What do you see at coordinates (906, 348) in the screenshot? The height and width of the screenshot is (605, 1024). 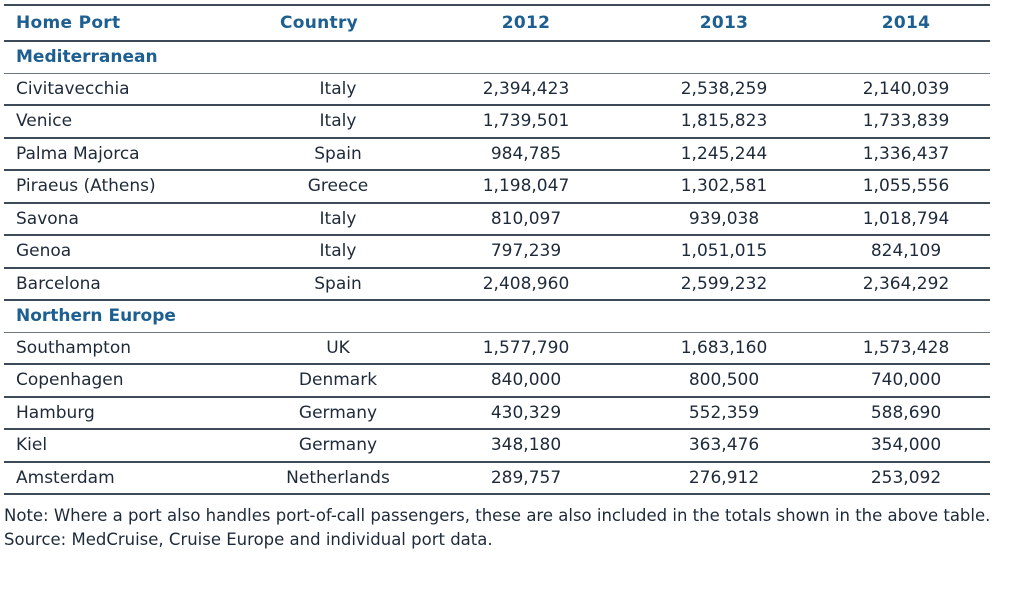 I see `cell-2014: 1,573,428` at bounding box center [906, 348].